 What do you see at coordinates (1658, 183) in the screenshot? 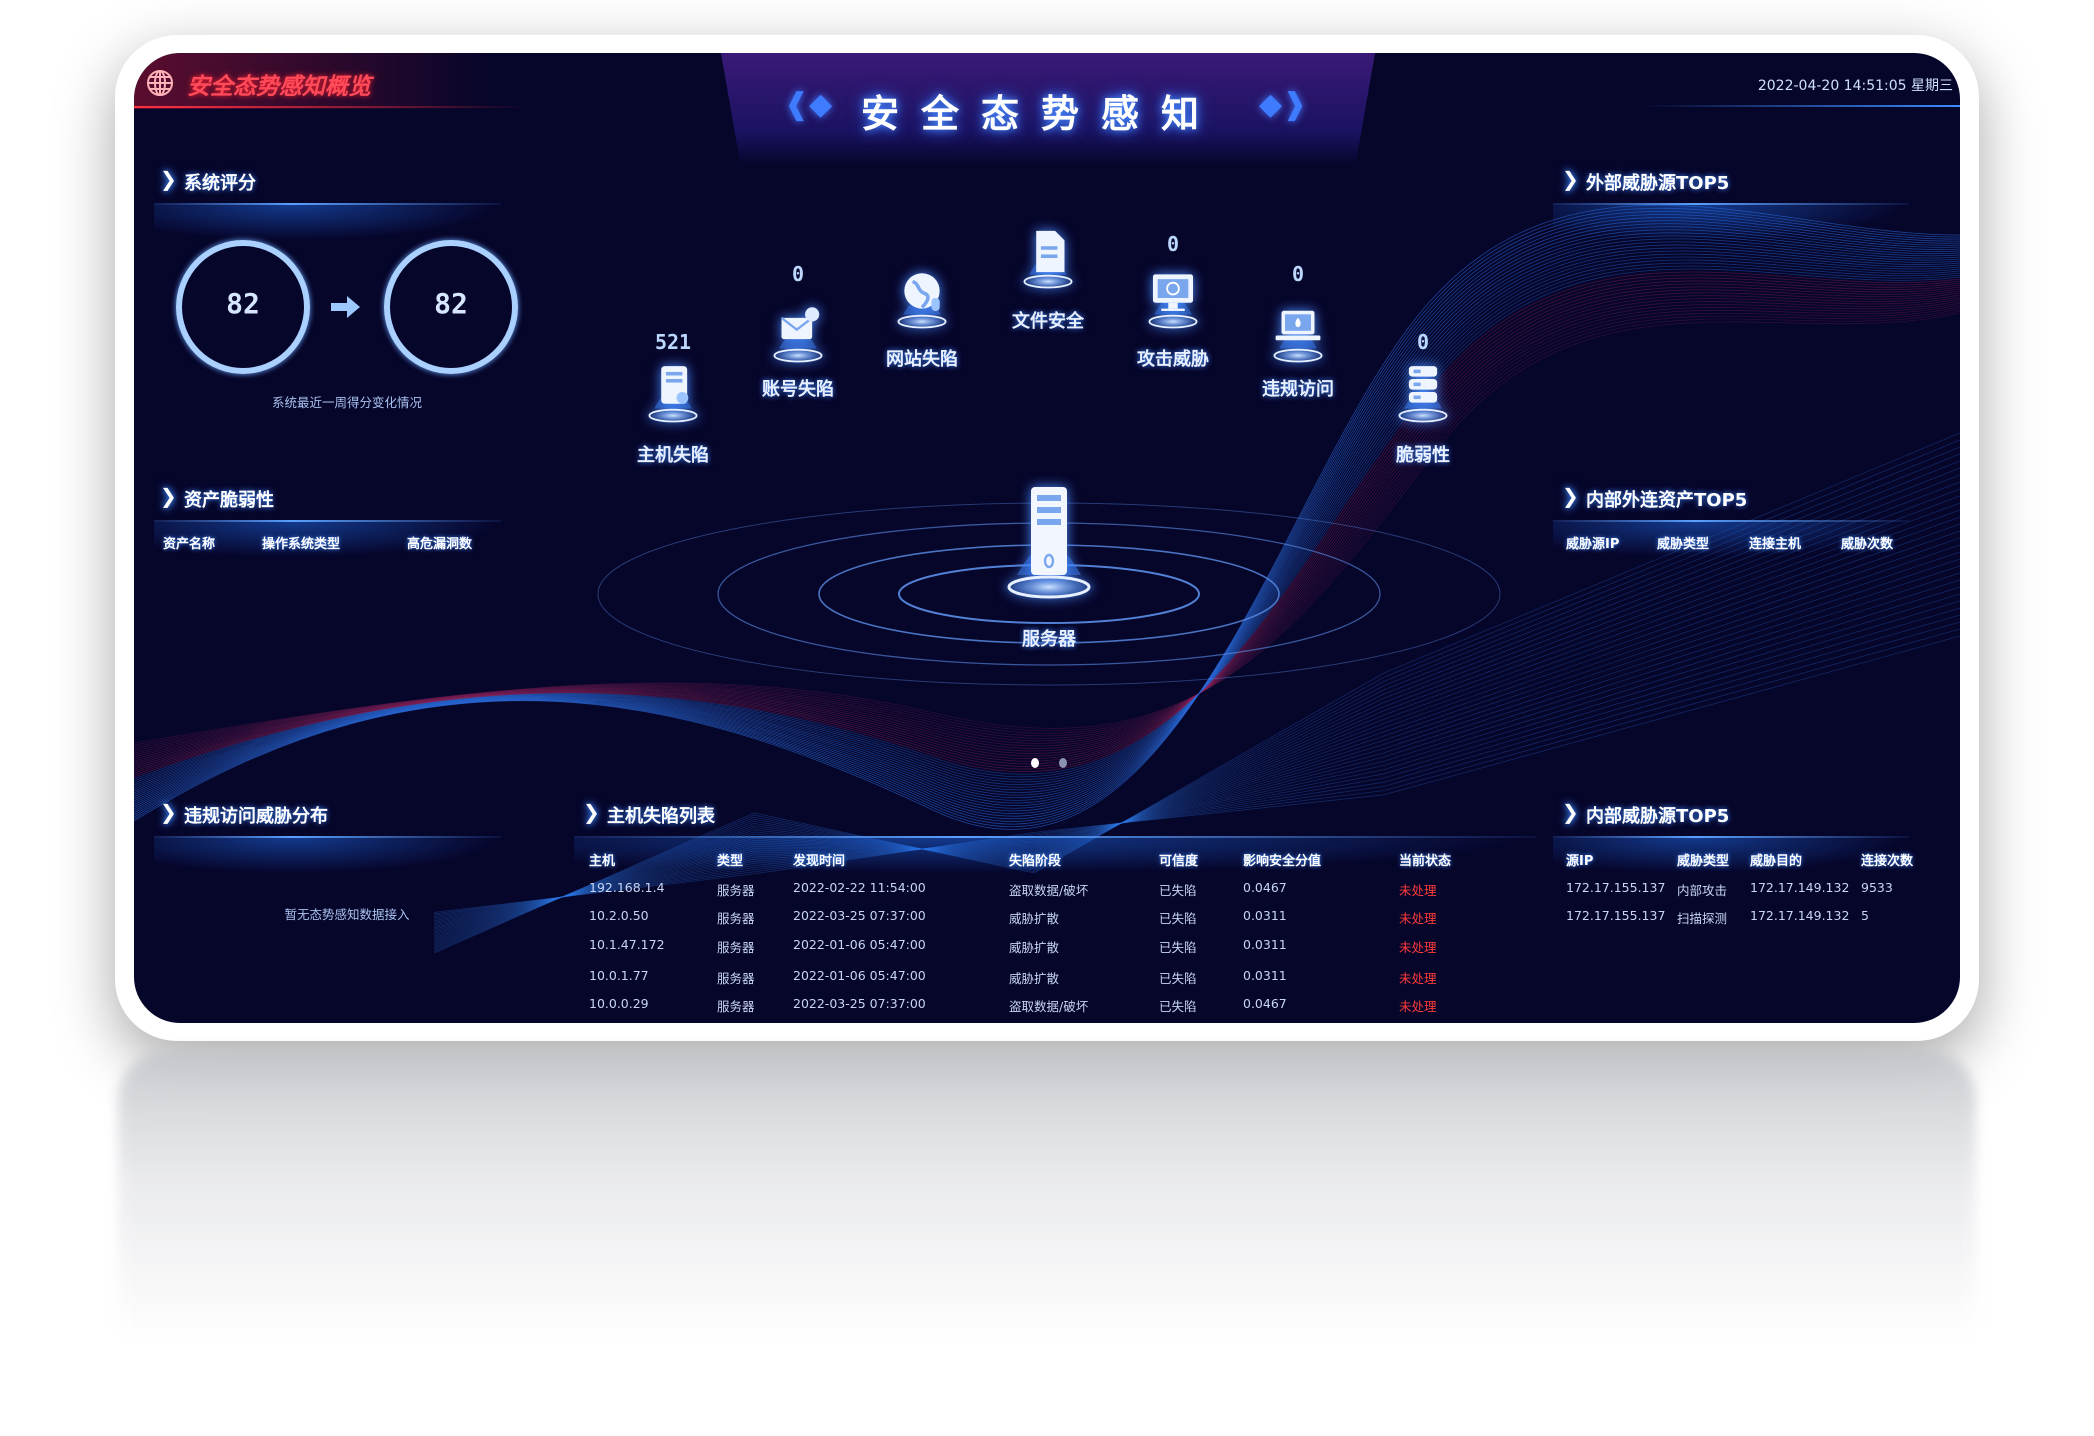
I see `section-title-external-threat: 外部威胁源TOP5` at bounding box center [1658, 183].